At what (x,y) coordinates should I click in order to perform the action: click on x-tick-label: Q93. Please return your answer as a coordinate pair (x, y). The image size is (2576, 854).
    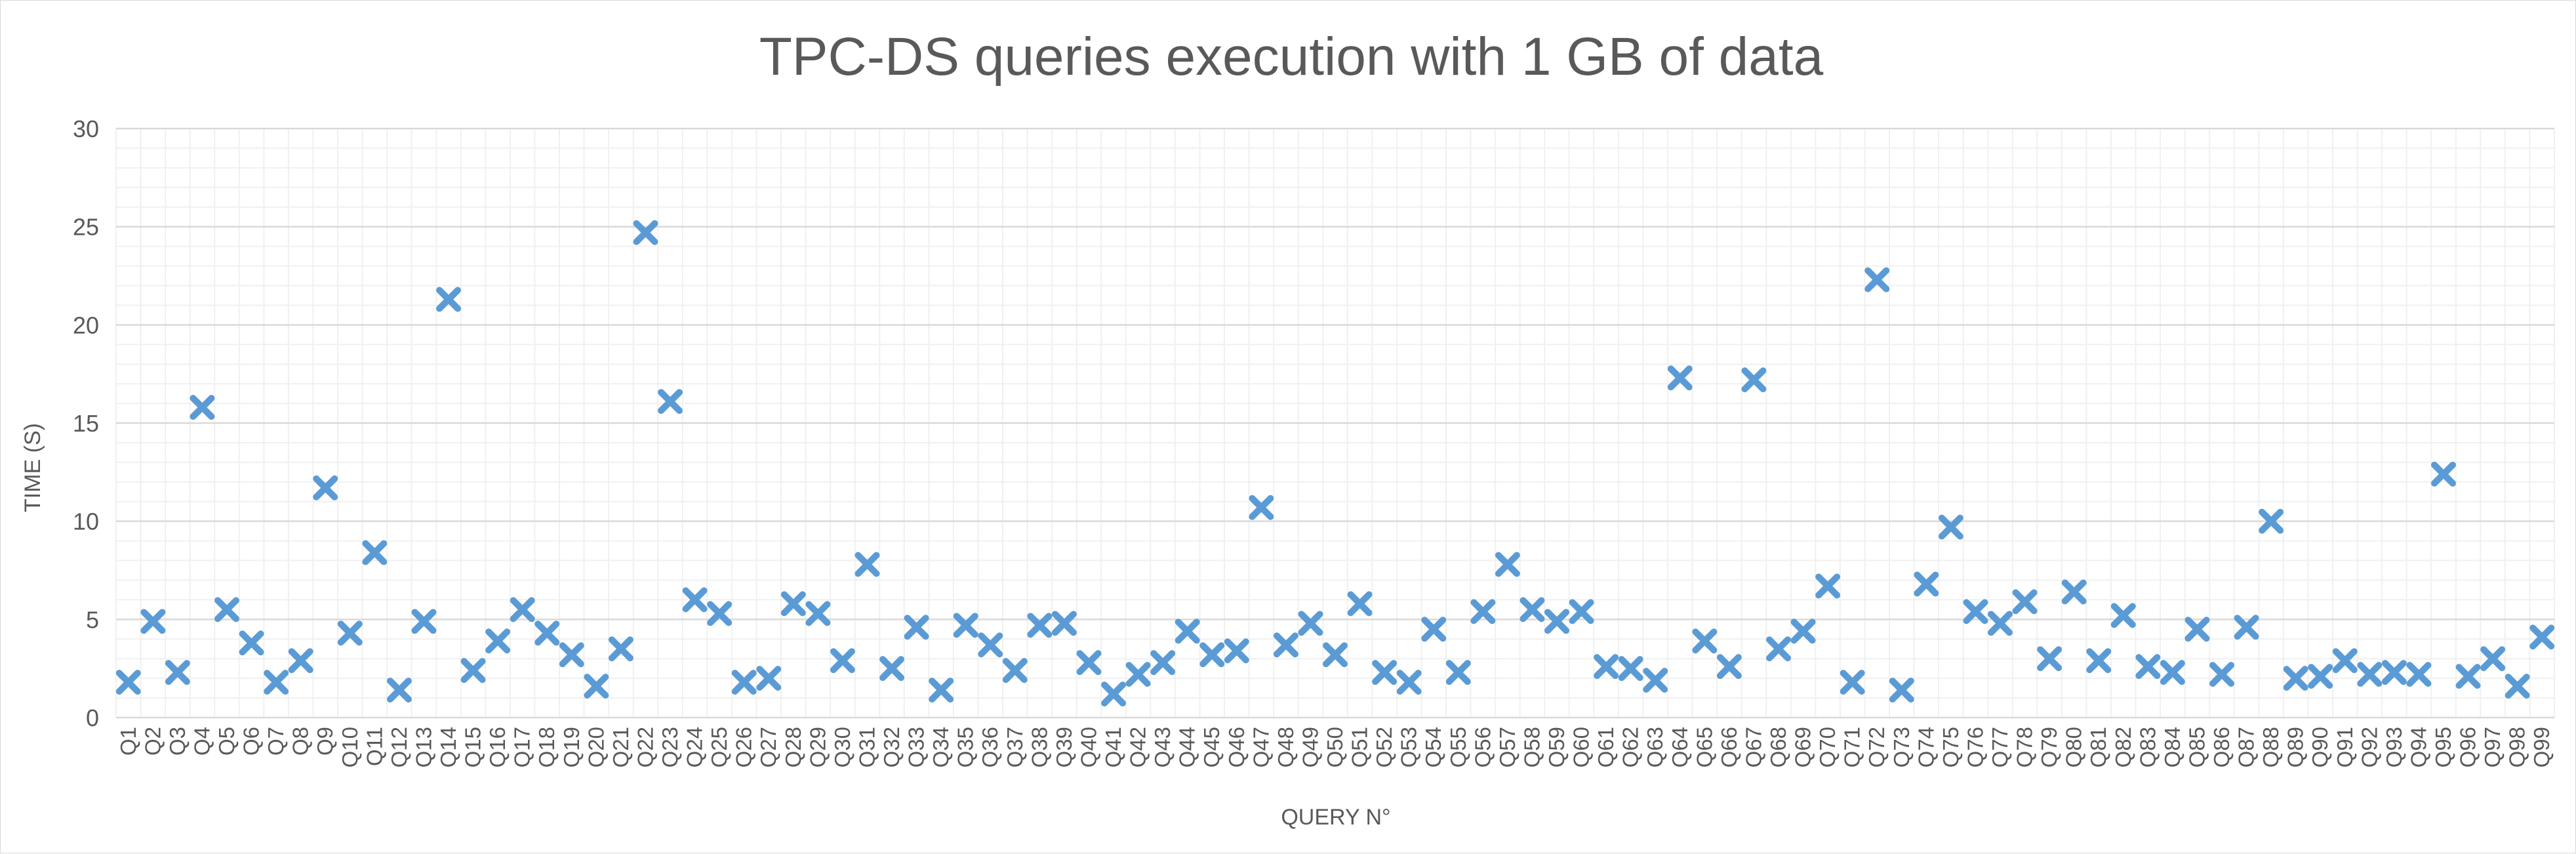
    Looking at the image, I should click on (2394, 747).